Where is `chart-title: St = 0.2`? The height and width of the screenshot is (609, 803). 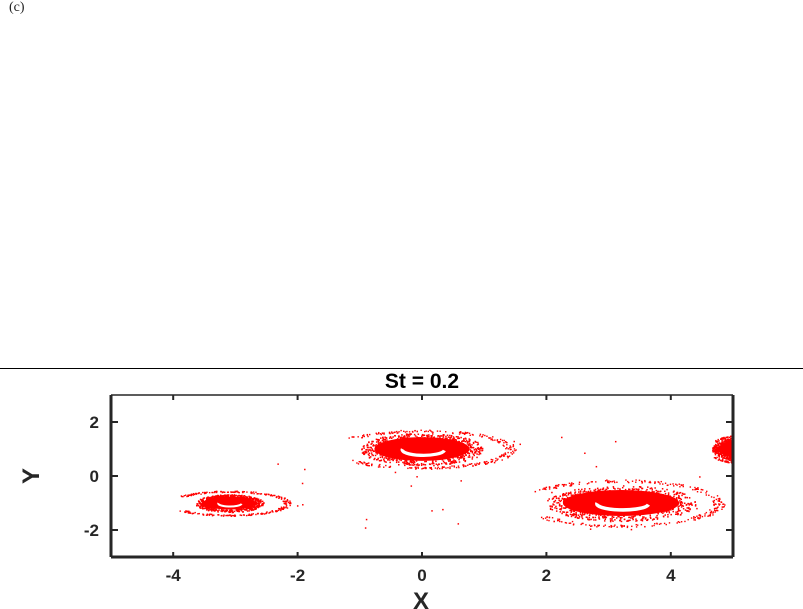 chart-title: St = 0.2 is located at coordinates (422, 381).